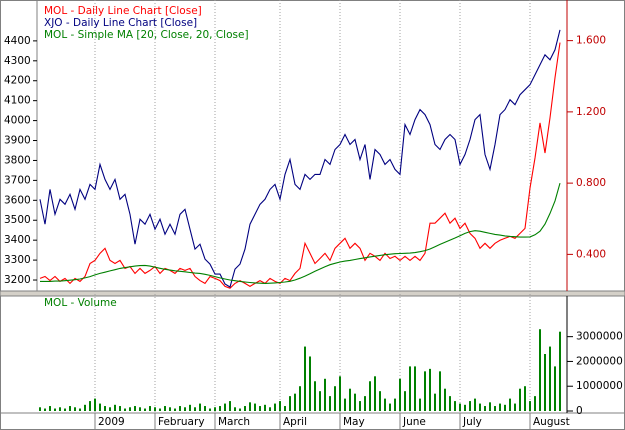 The image size is (625, 430). Describe the element at coordinates (599, 361) in the screenshot. I see `y-tick-label: 2000000` at that location.